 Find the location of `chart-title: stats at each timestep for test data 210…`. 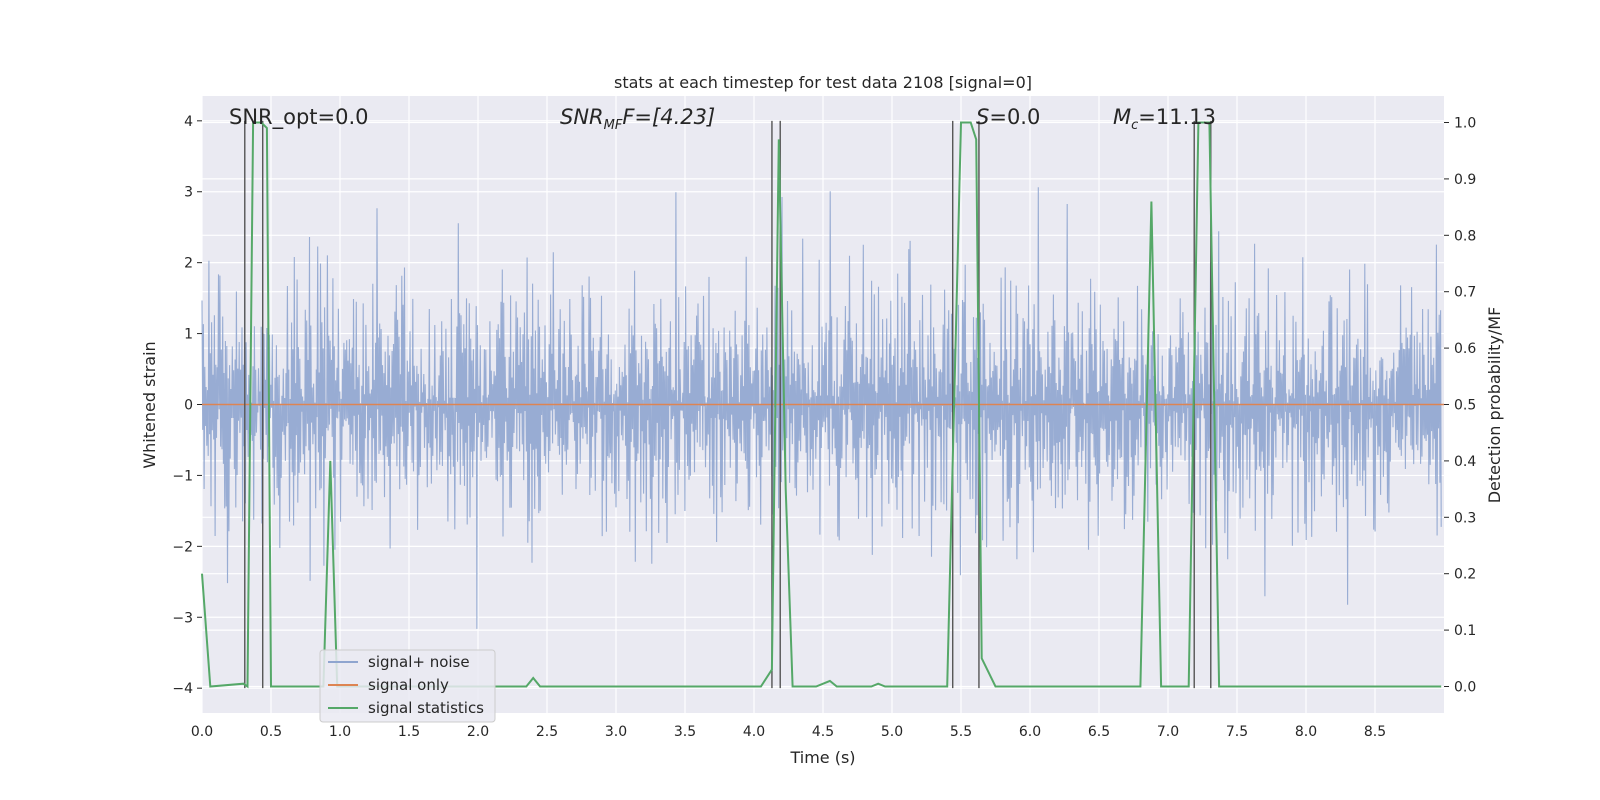

chart-title: stats at each timestep for test data 210… is located at coordinates (823, 82).